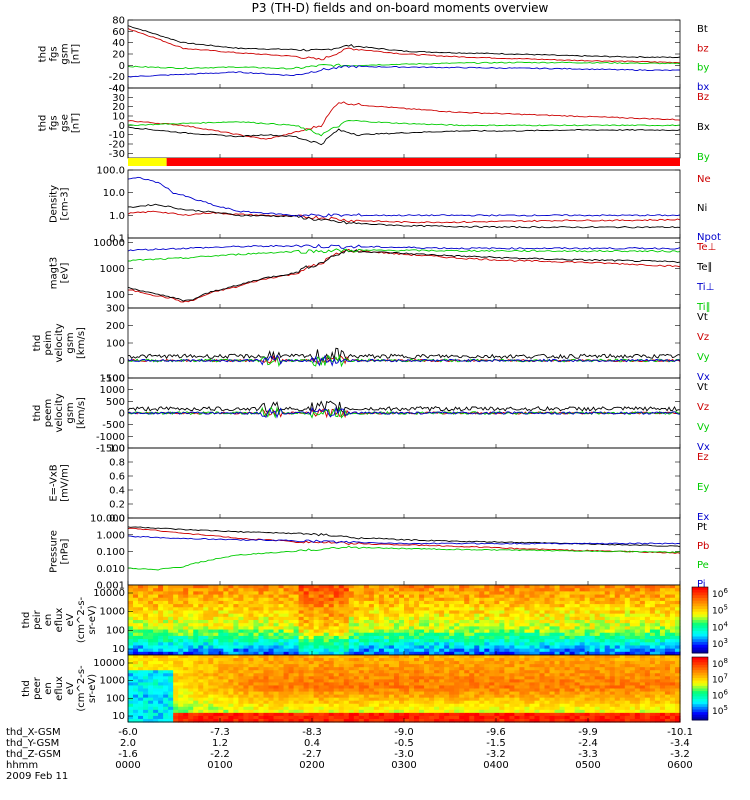  What do you see at coordinates (700, 644) in the screenshot?
I see `colorbar-swatch` at bounding box center [700, 644].